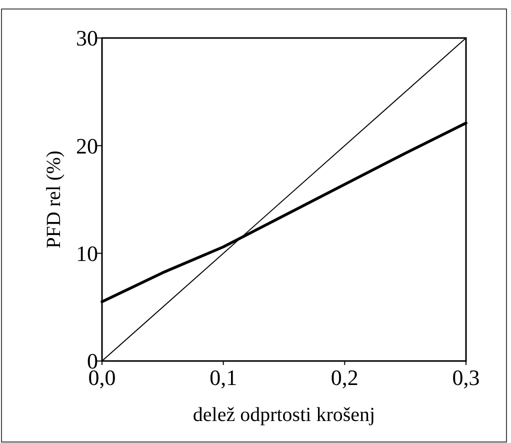 The width and height of the screenshot is (511, 443). I want to click on y-tick-label: 10, so click(87, 253).